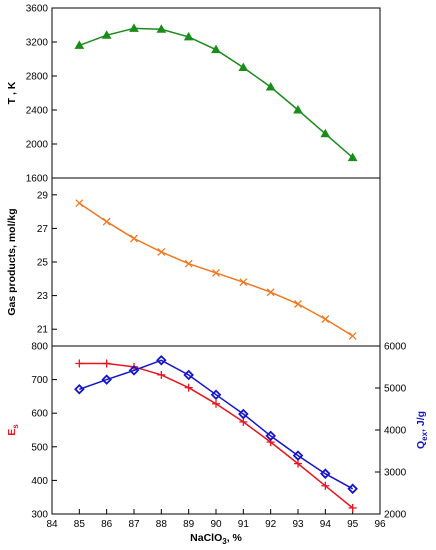  I want to click on xtick-label-12: 96, so click(380, 524).